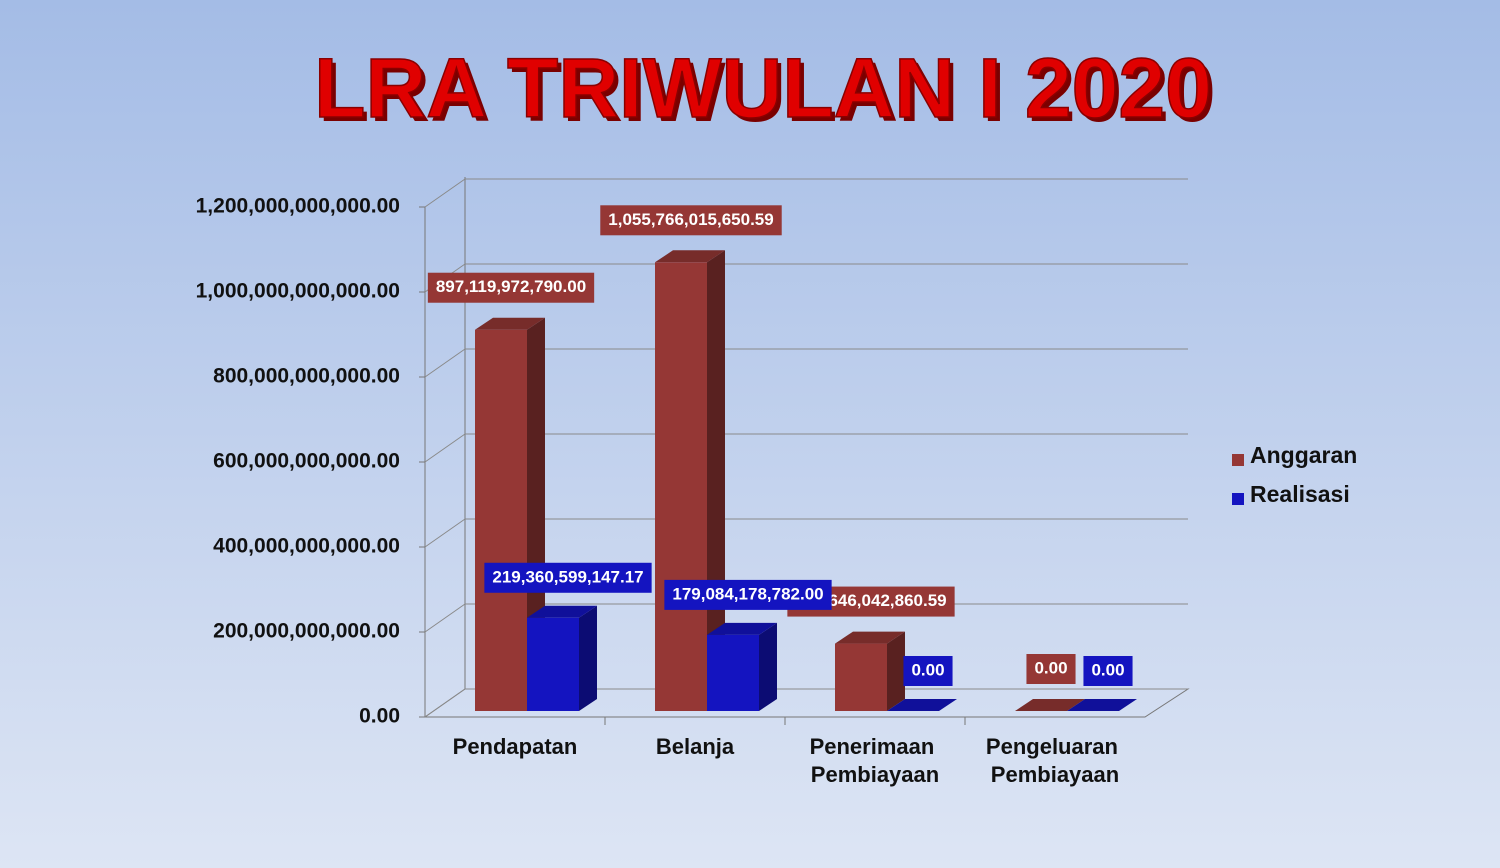 This screenshot has height=868, width=1500. I want to click on legend-label: Anggaran, so click(1303, 455).